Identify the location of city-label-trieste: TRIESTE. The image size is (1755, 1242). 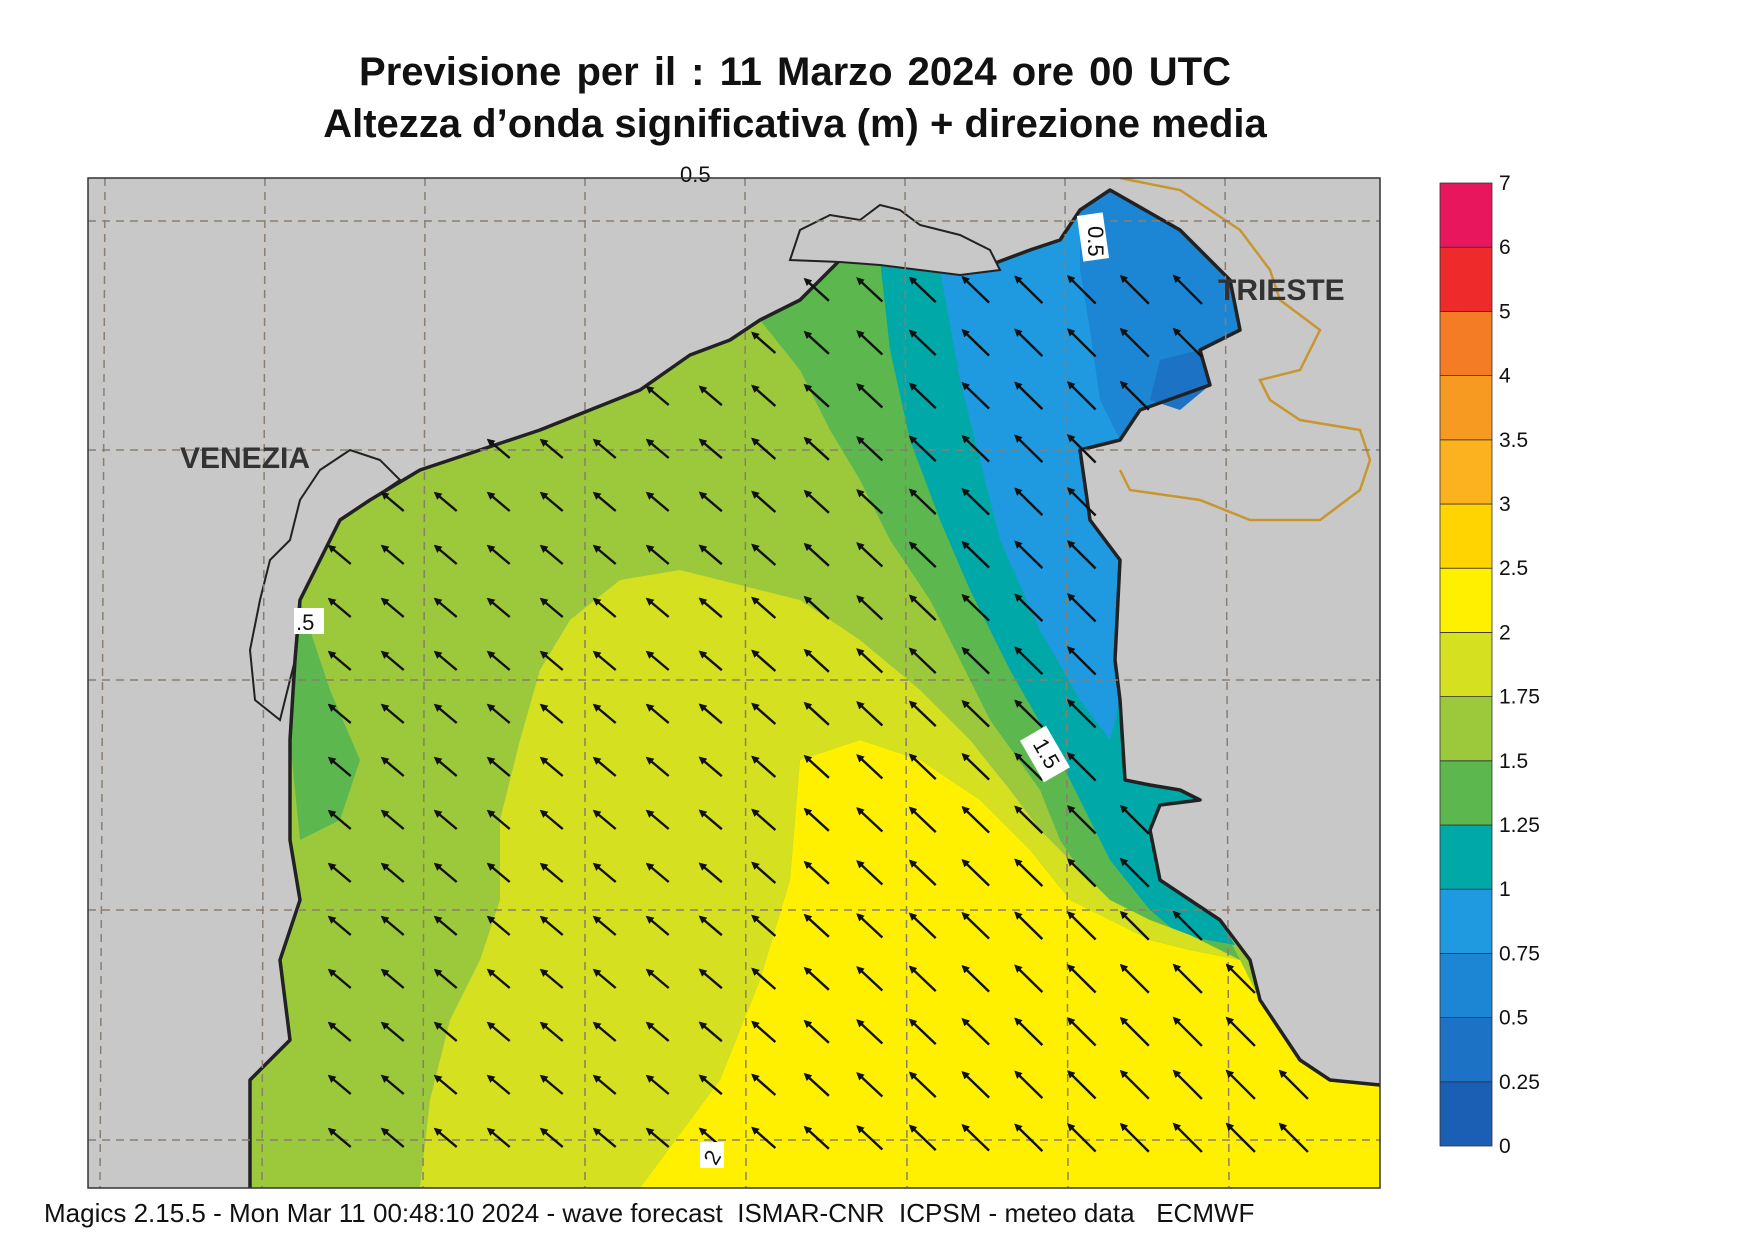
(1281, 290).